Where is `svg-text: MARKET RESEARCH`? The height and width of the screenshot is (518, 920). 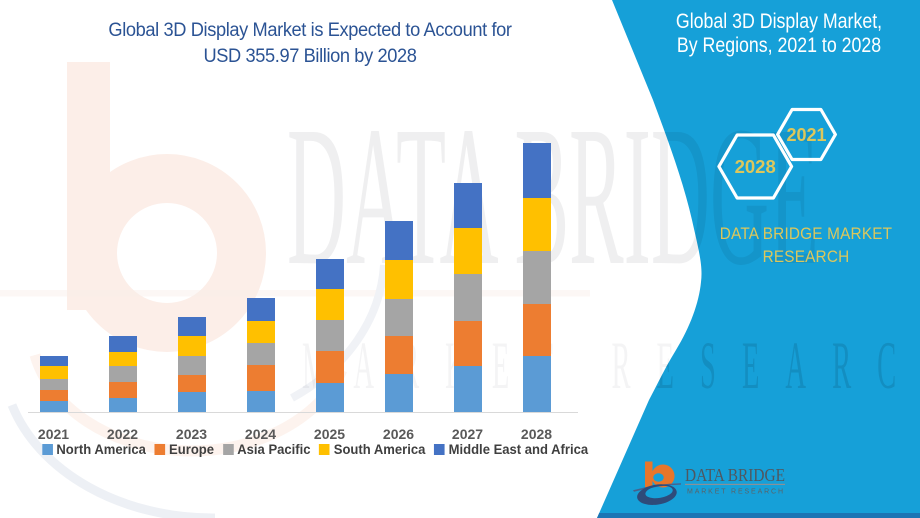
svg-text: MARKET RESEARCH is located at coordinates (735, 492).